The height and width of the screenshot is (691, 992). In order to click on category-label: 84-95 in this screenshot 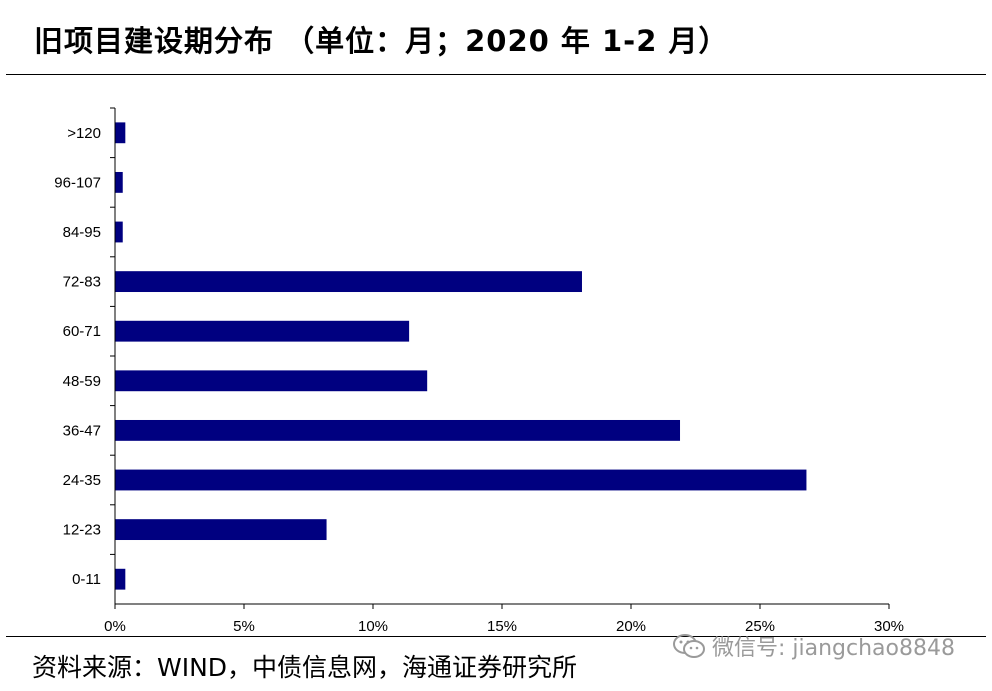, I will do `click(82, 232)`.